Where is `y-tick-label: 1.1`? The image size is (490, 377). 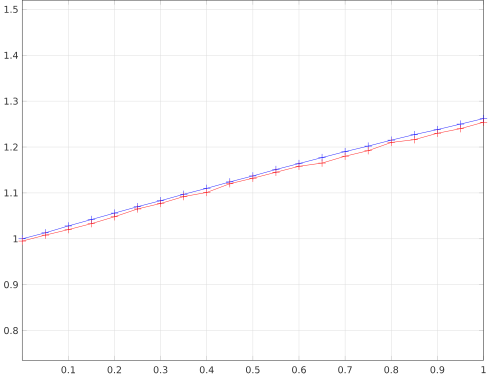
y-tick-label: 1.1 is located at coordinates (11, 193).